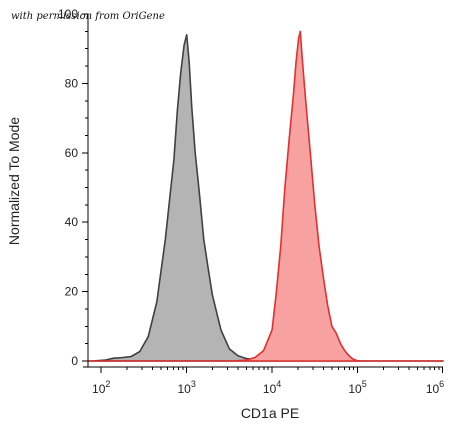 This screenshot has width=450, height=433. I want to click on y-tick-label: 60, so click(72, 153).